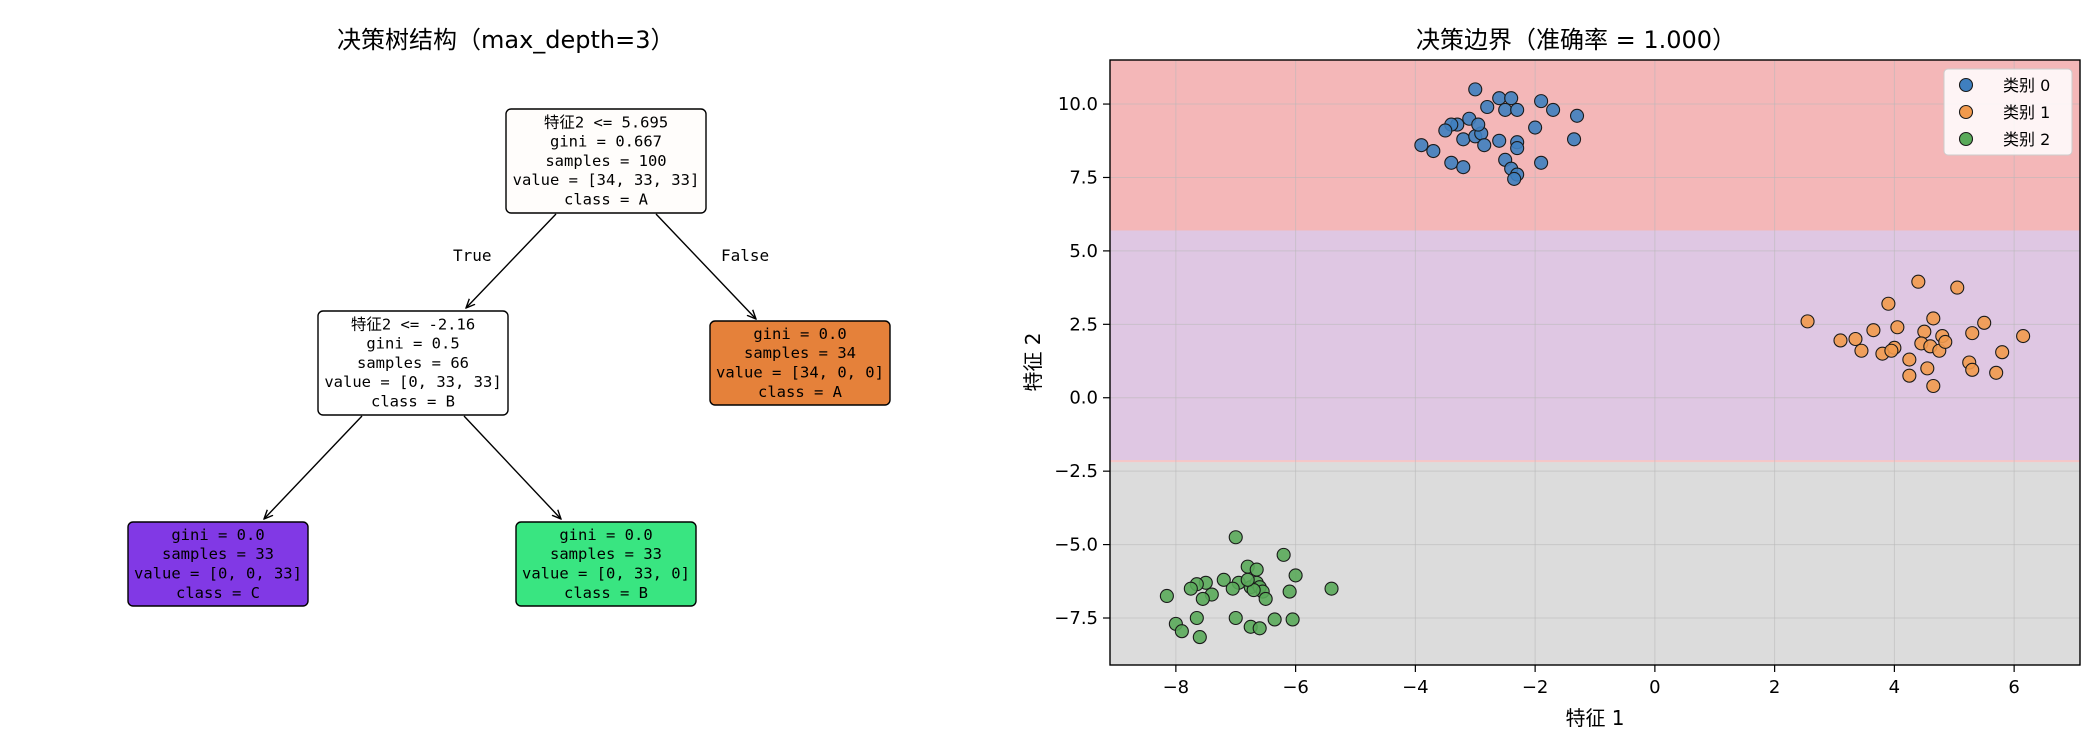 This screenshot has height=750, width=2100. I want to click on legend-label-0: 类别 0, so click(2026, 85).